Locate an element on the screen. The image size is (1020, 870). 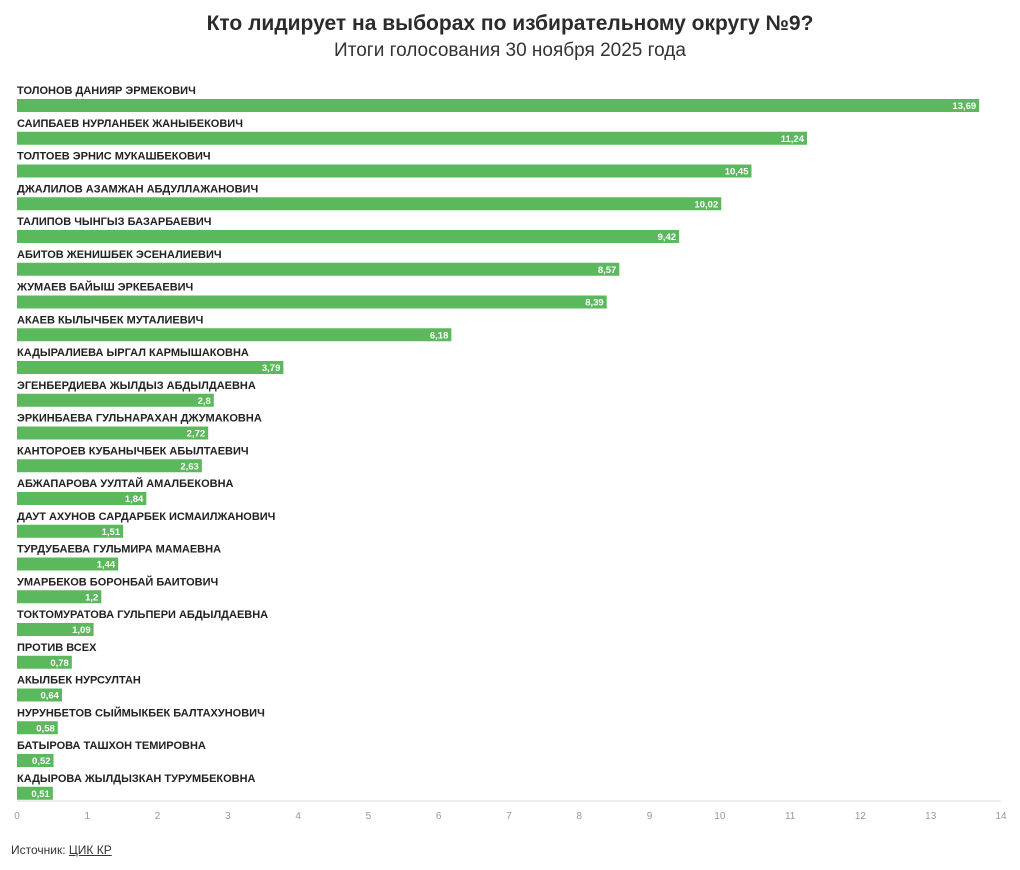
value-label: 10,45 is located at coordinates (737, 172).